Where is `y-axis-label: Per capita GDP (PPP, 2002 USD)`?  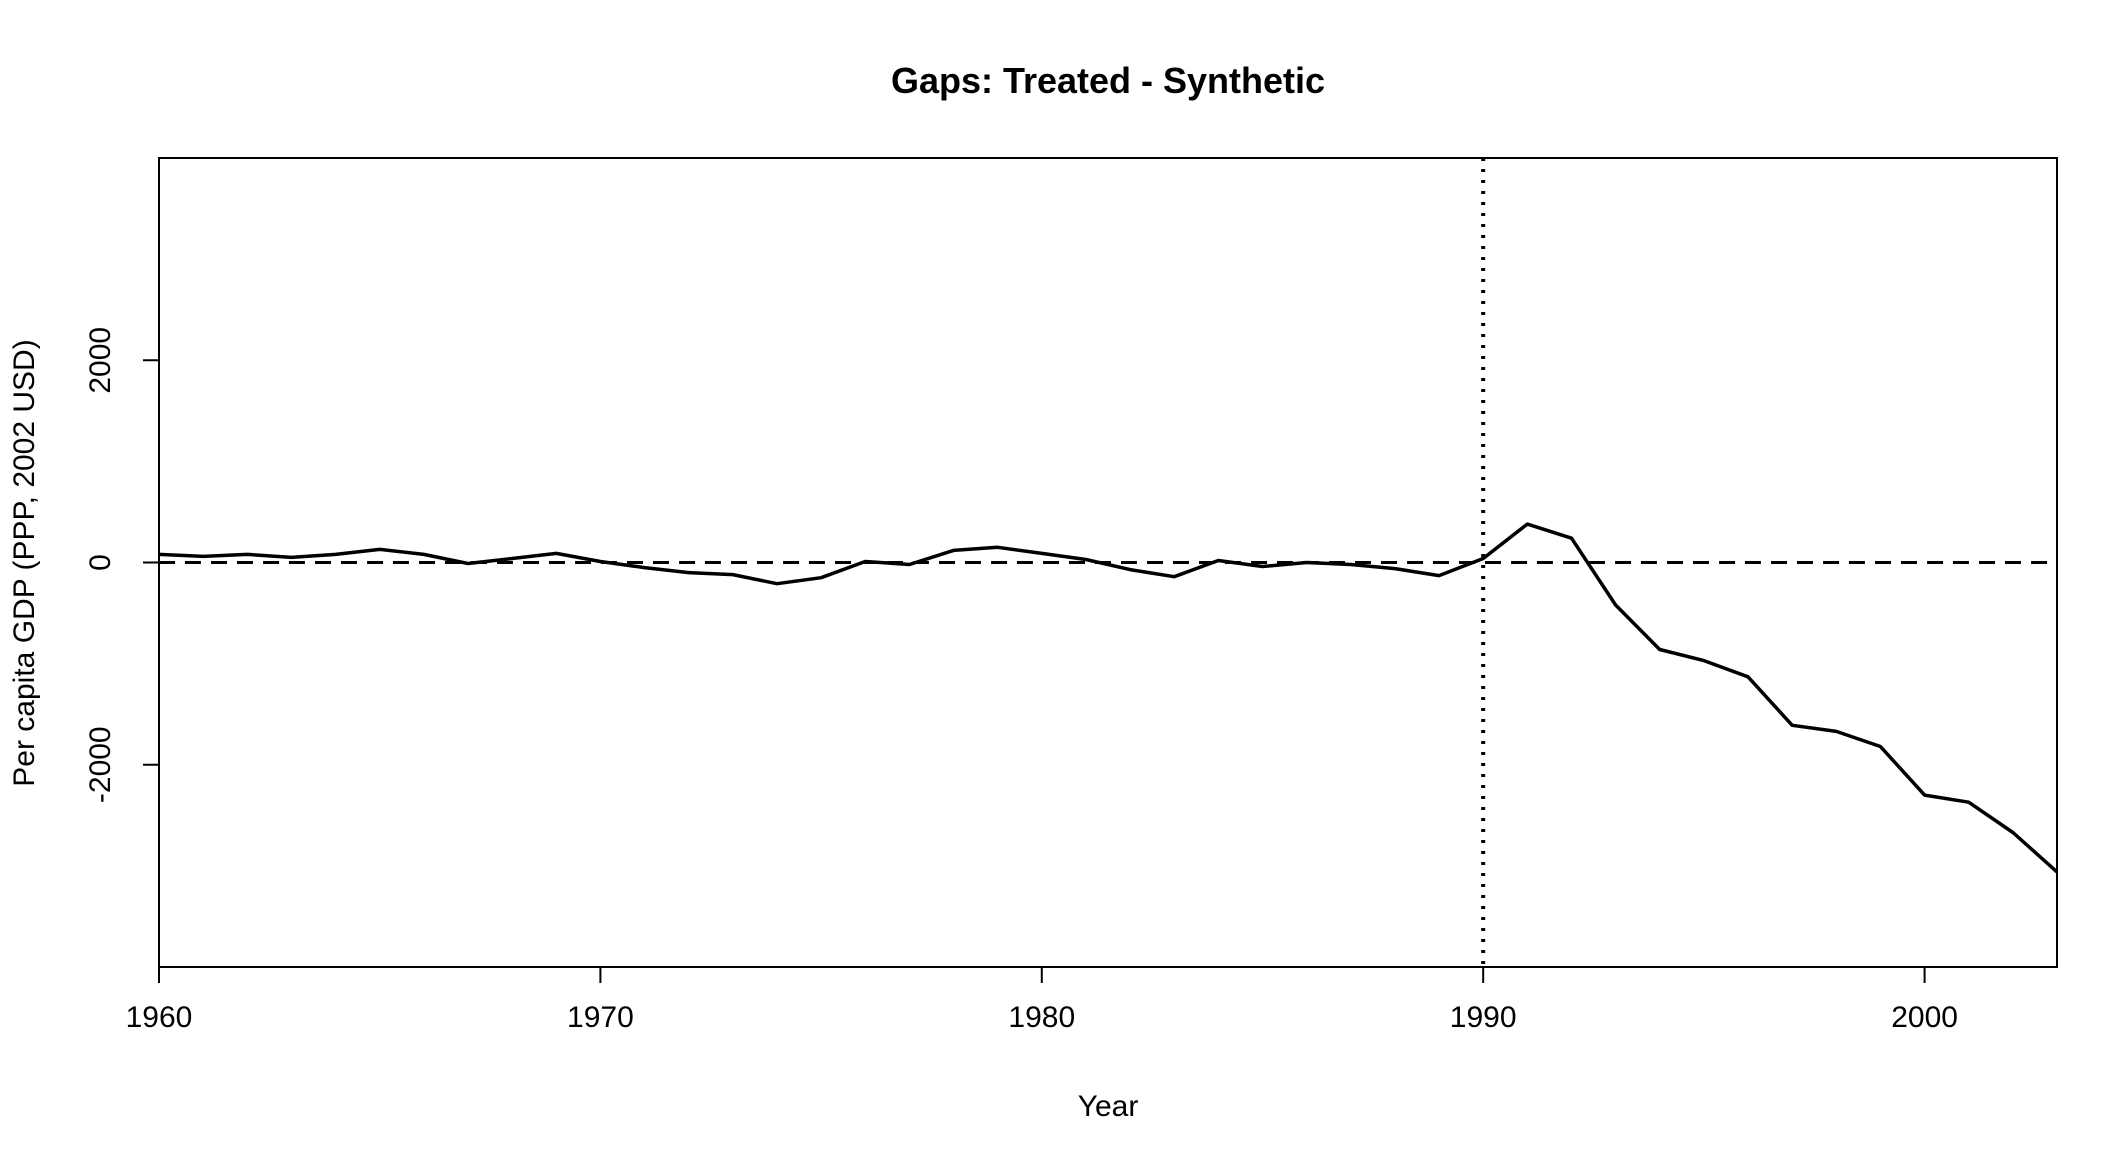 y-axis-label: Per capita GDP (PPP, 2002 USD) is located at coordinates (24, 562).